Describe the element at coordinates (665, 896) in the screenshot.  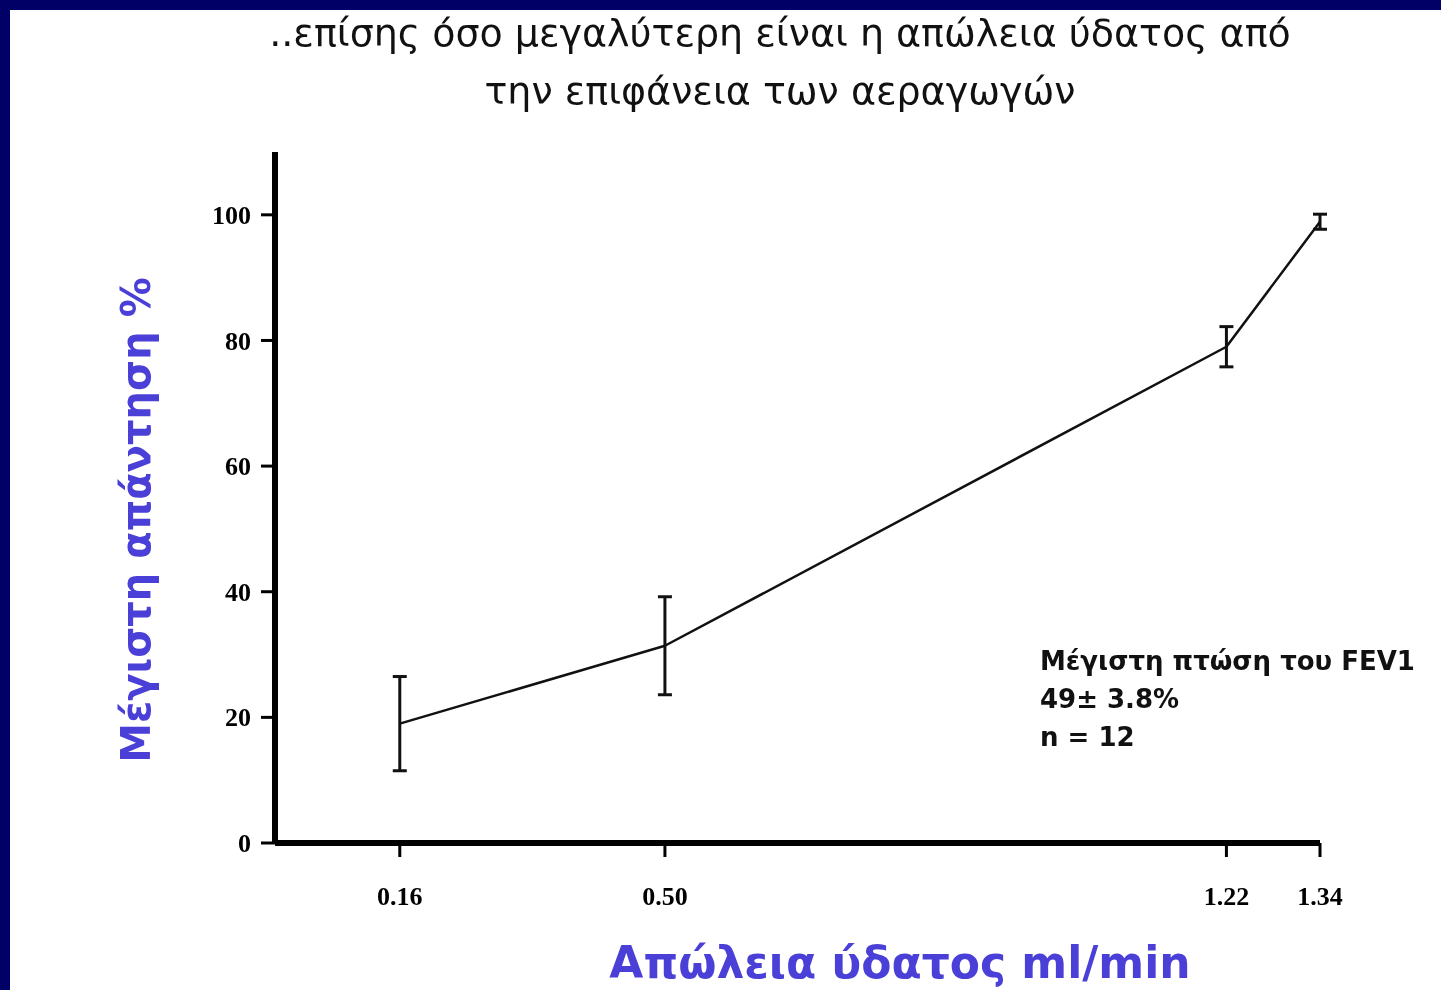
I see `x-tick-label: 0.50` at that location.